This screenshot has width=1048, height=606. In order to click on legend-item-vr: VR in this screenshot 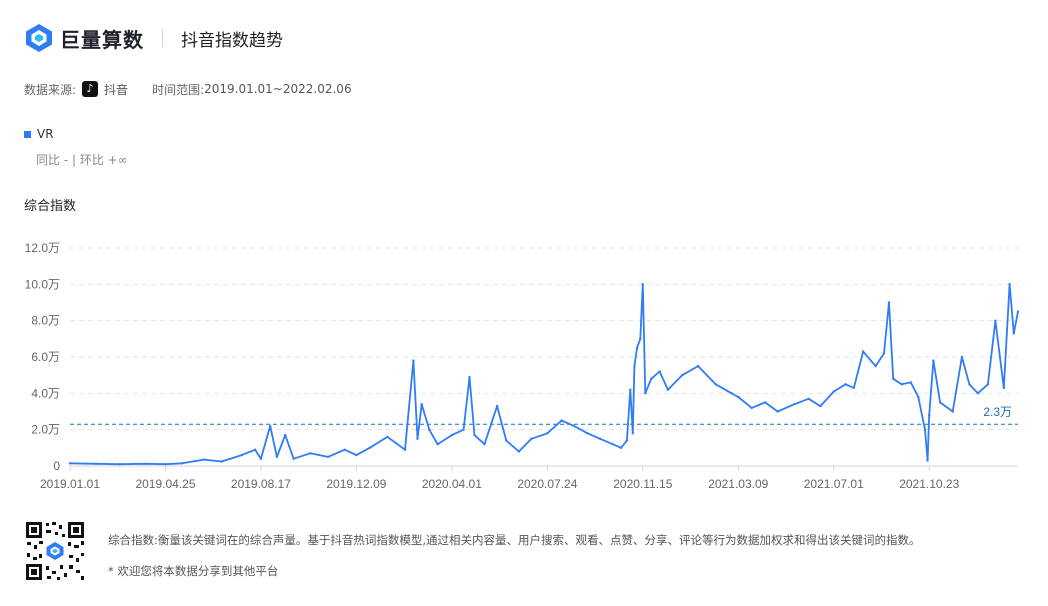, I will do `click(39, 134)`.